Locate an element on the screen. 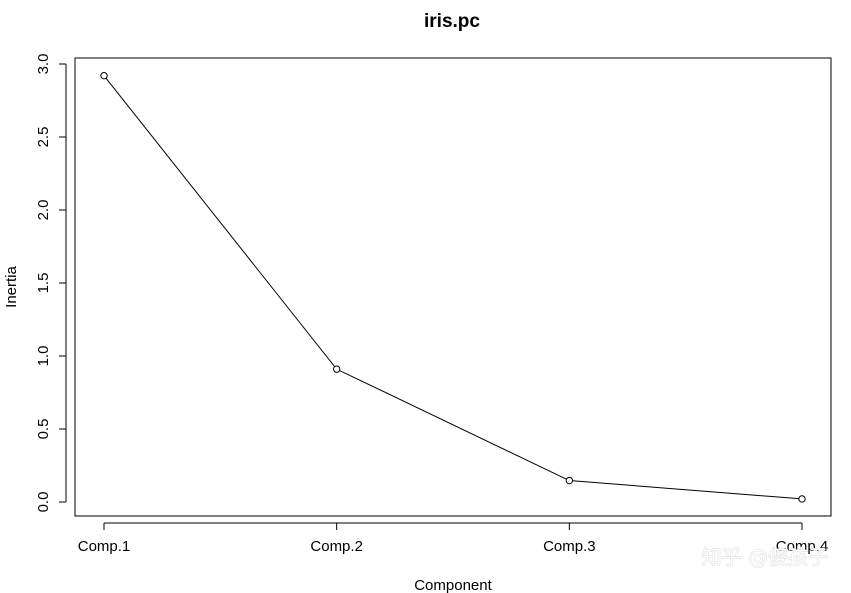  x-tick-label: Comp.1 is located at coordinates (104, 546).